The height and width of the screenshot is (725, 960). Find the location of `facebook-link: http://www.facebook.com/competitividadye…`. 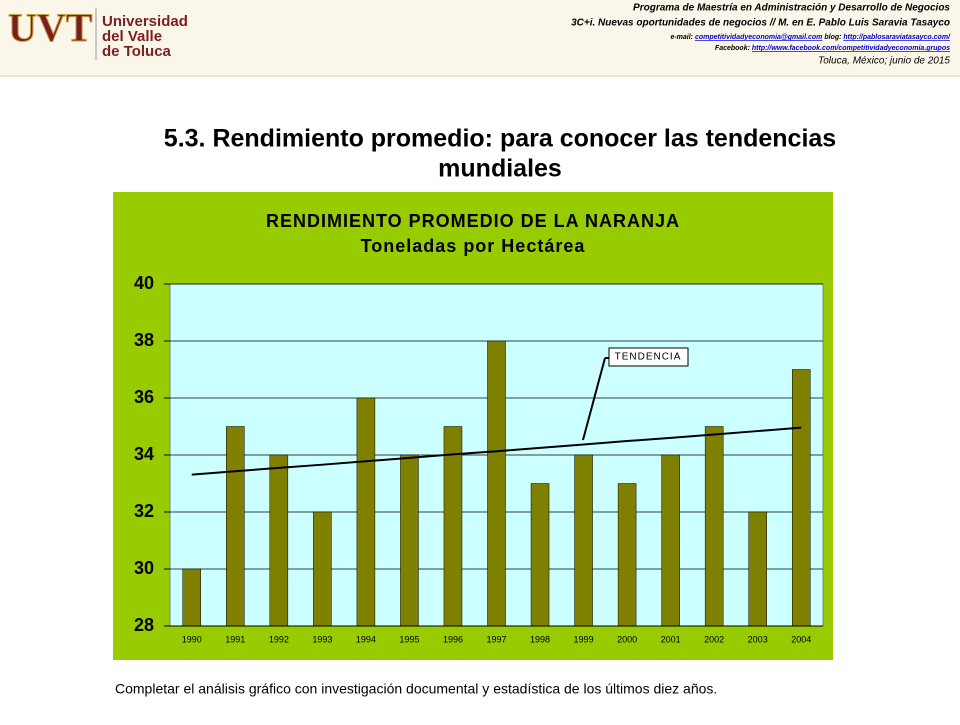

facebook-link: http://www.facebook.com/competitividadye… is located at coordinates (851, 48).